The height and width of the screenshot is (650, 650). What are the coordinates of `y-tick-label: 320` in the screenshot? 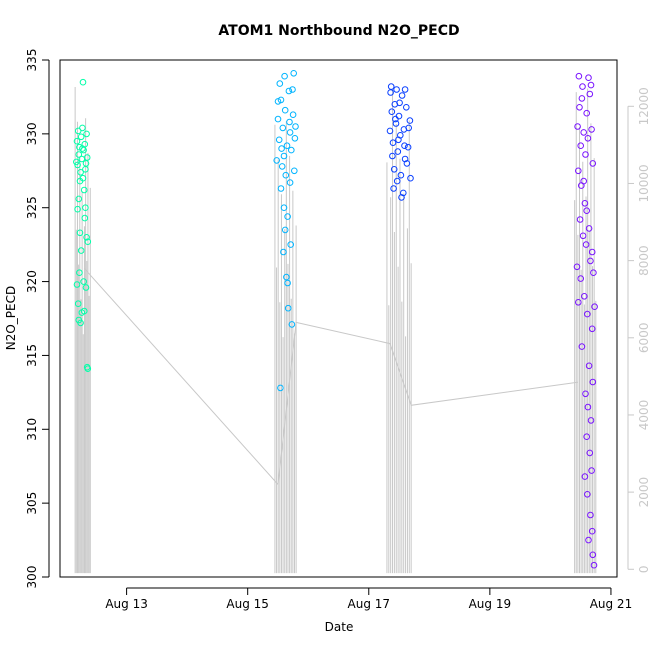 It's located at (32, 281).